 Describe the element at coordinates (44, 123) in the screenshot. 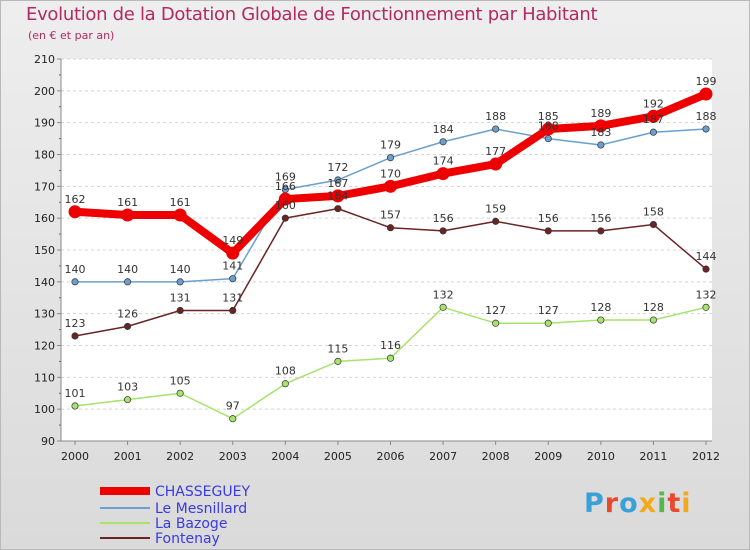

I see `y-tick-label-190: 190` at that location.